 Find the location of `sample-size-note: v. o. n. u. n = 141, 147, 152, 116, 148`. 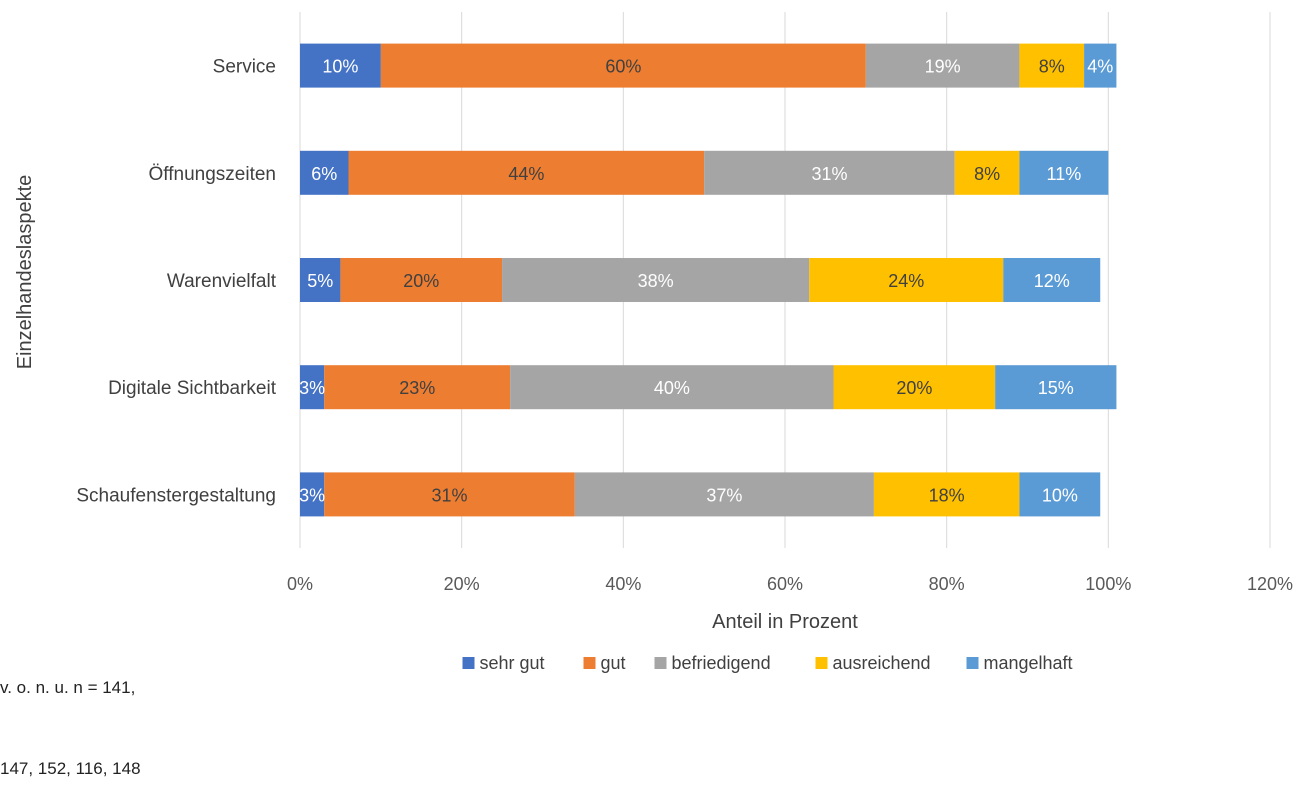

sample-size-note: v. o. n. u. n = 141, 147, 152, 116, 148 is located at coordinates (130, 714).